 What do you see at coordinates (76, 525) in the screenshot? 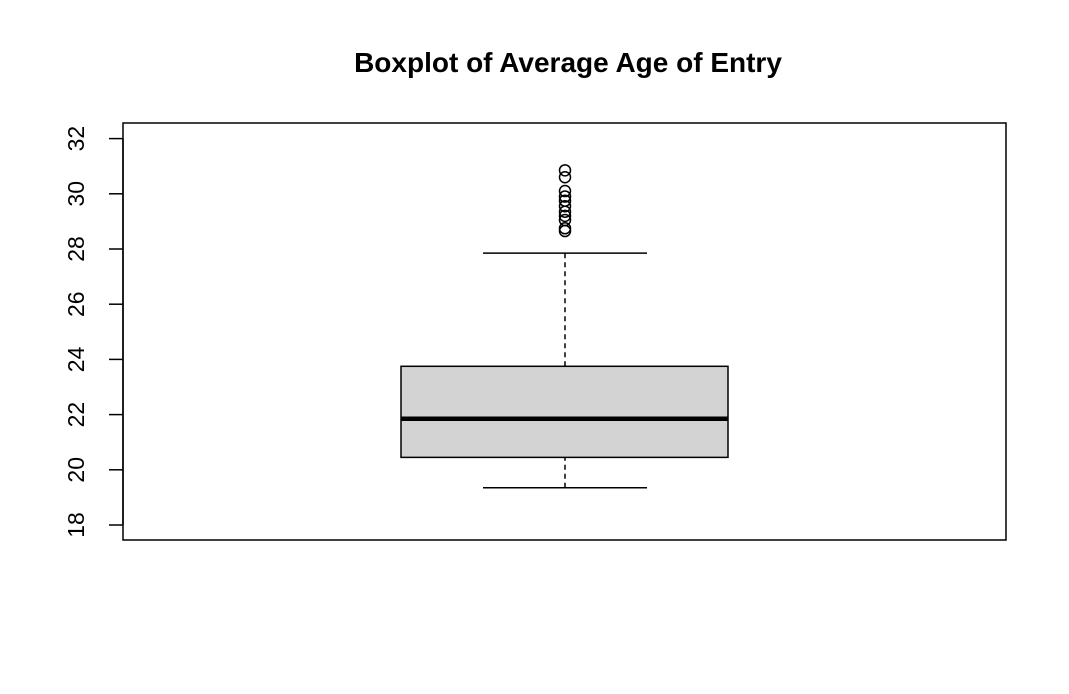
I see `y-tick-label: 18` at bounding box center [76, 525].